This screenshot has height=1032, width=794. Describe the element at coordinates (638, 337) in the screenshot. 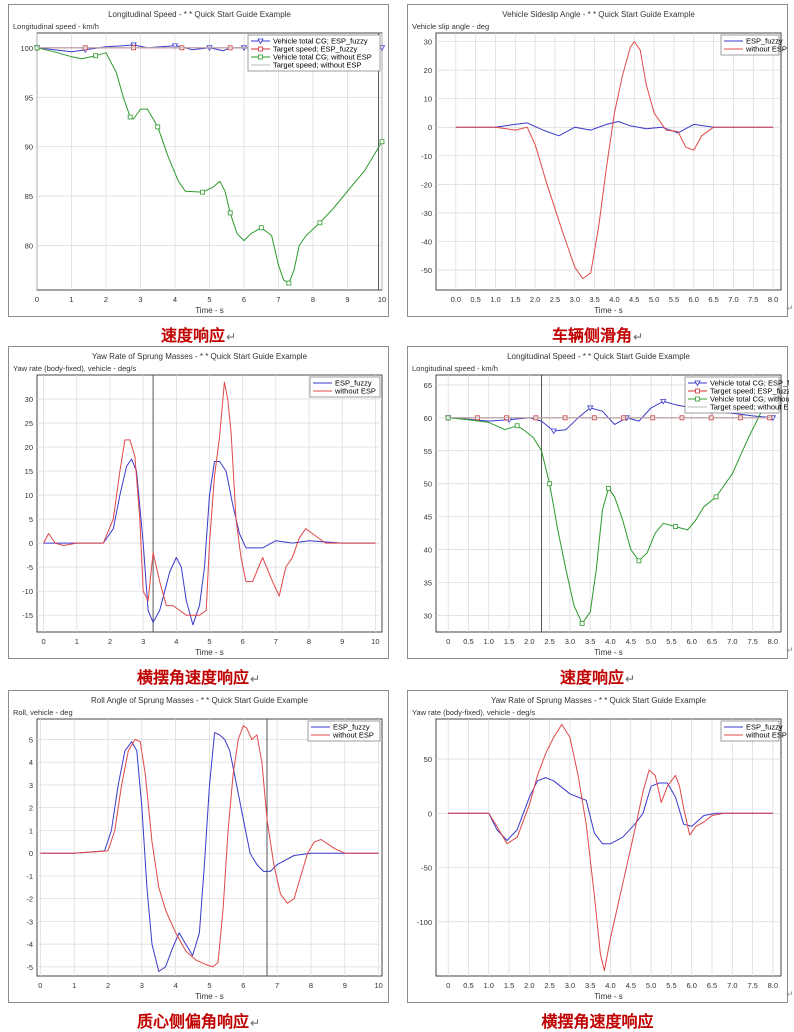

I see `return-mark-2: ↵` at that location.